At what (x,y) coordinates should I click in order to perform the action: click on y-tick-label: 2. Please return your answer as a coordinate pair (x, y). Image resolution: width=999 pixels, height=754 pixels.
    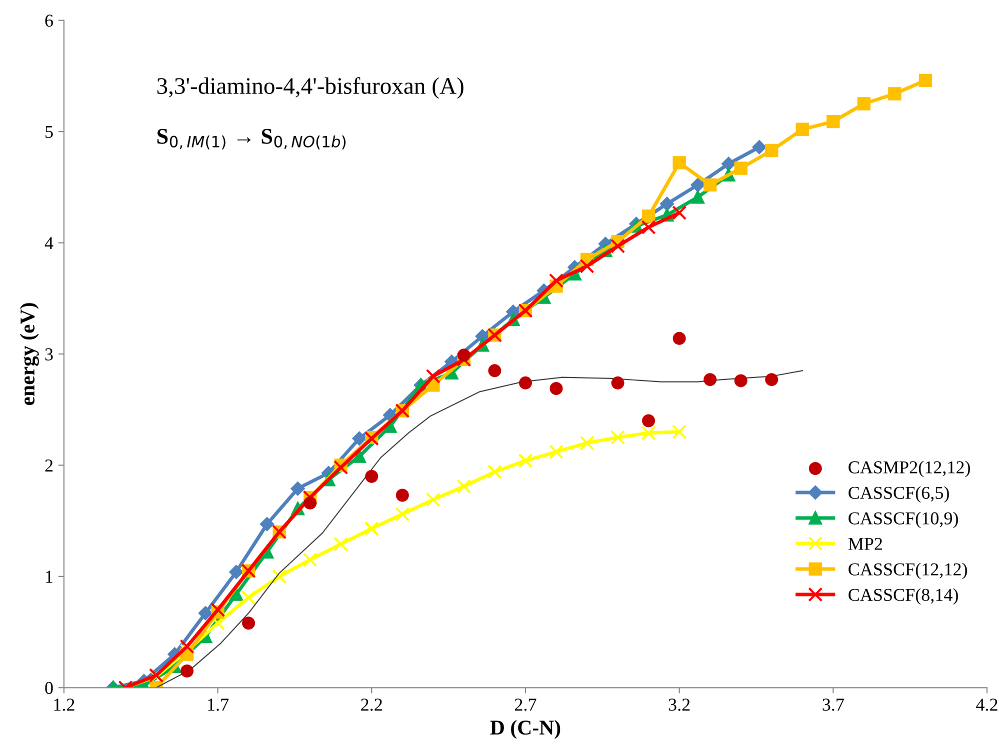
    Looking at the image, I should click on (49, 466).